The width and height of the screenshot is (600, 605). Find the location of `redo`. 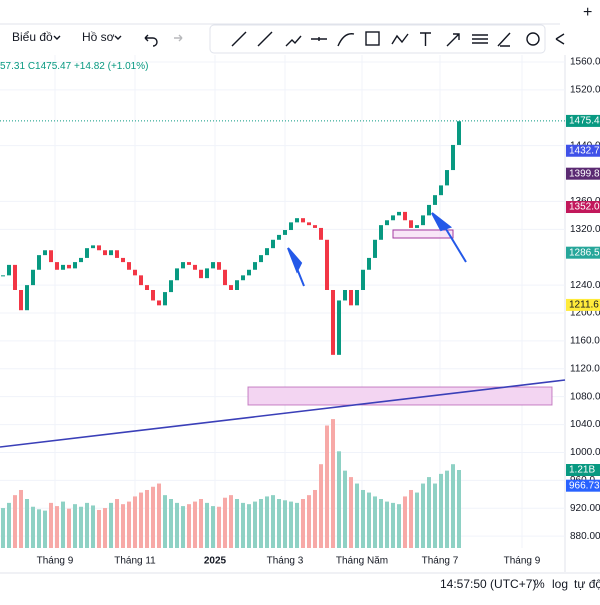

redo is located at coordinates (178, 38).